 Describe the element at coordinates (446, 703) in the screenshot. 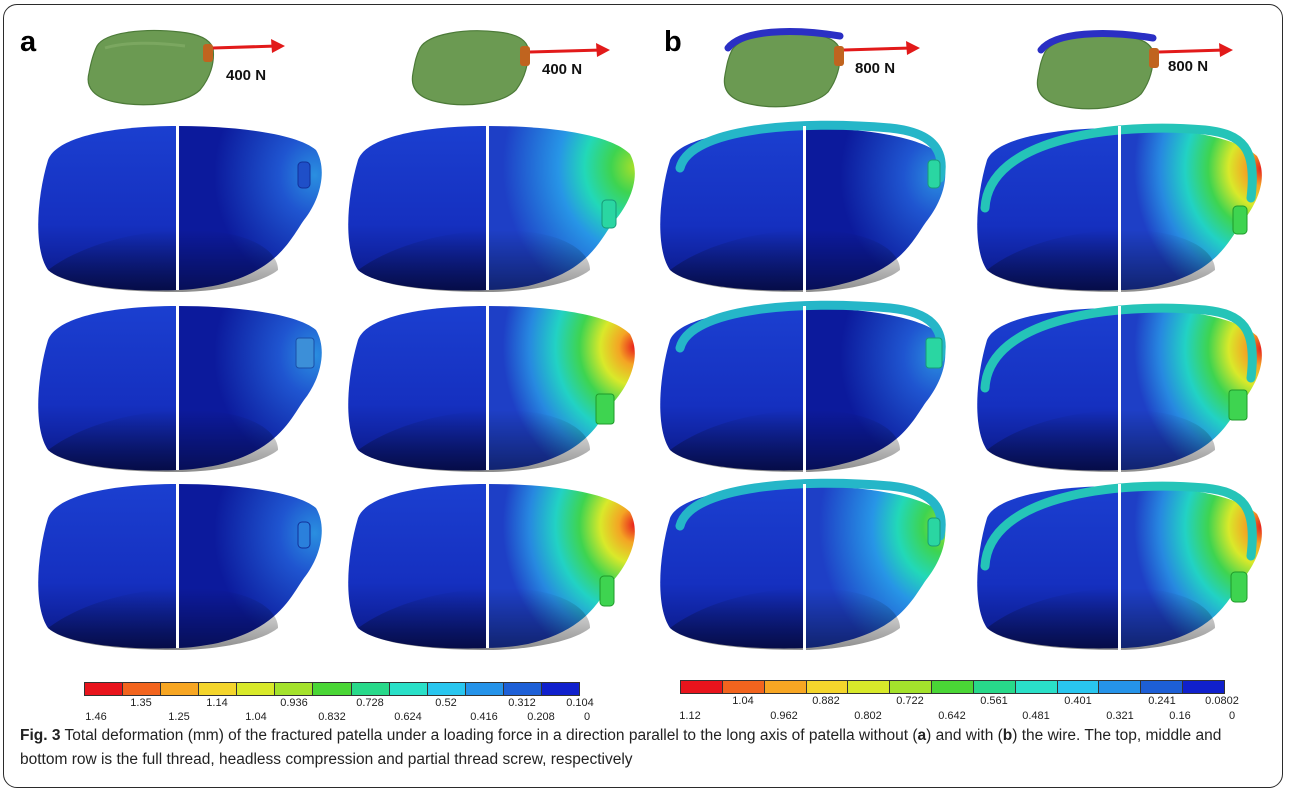

I see `legend-tick-upper: 0.52` at that location.